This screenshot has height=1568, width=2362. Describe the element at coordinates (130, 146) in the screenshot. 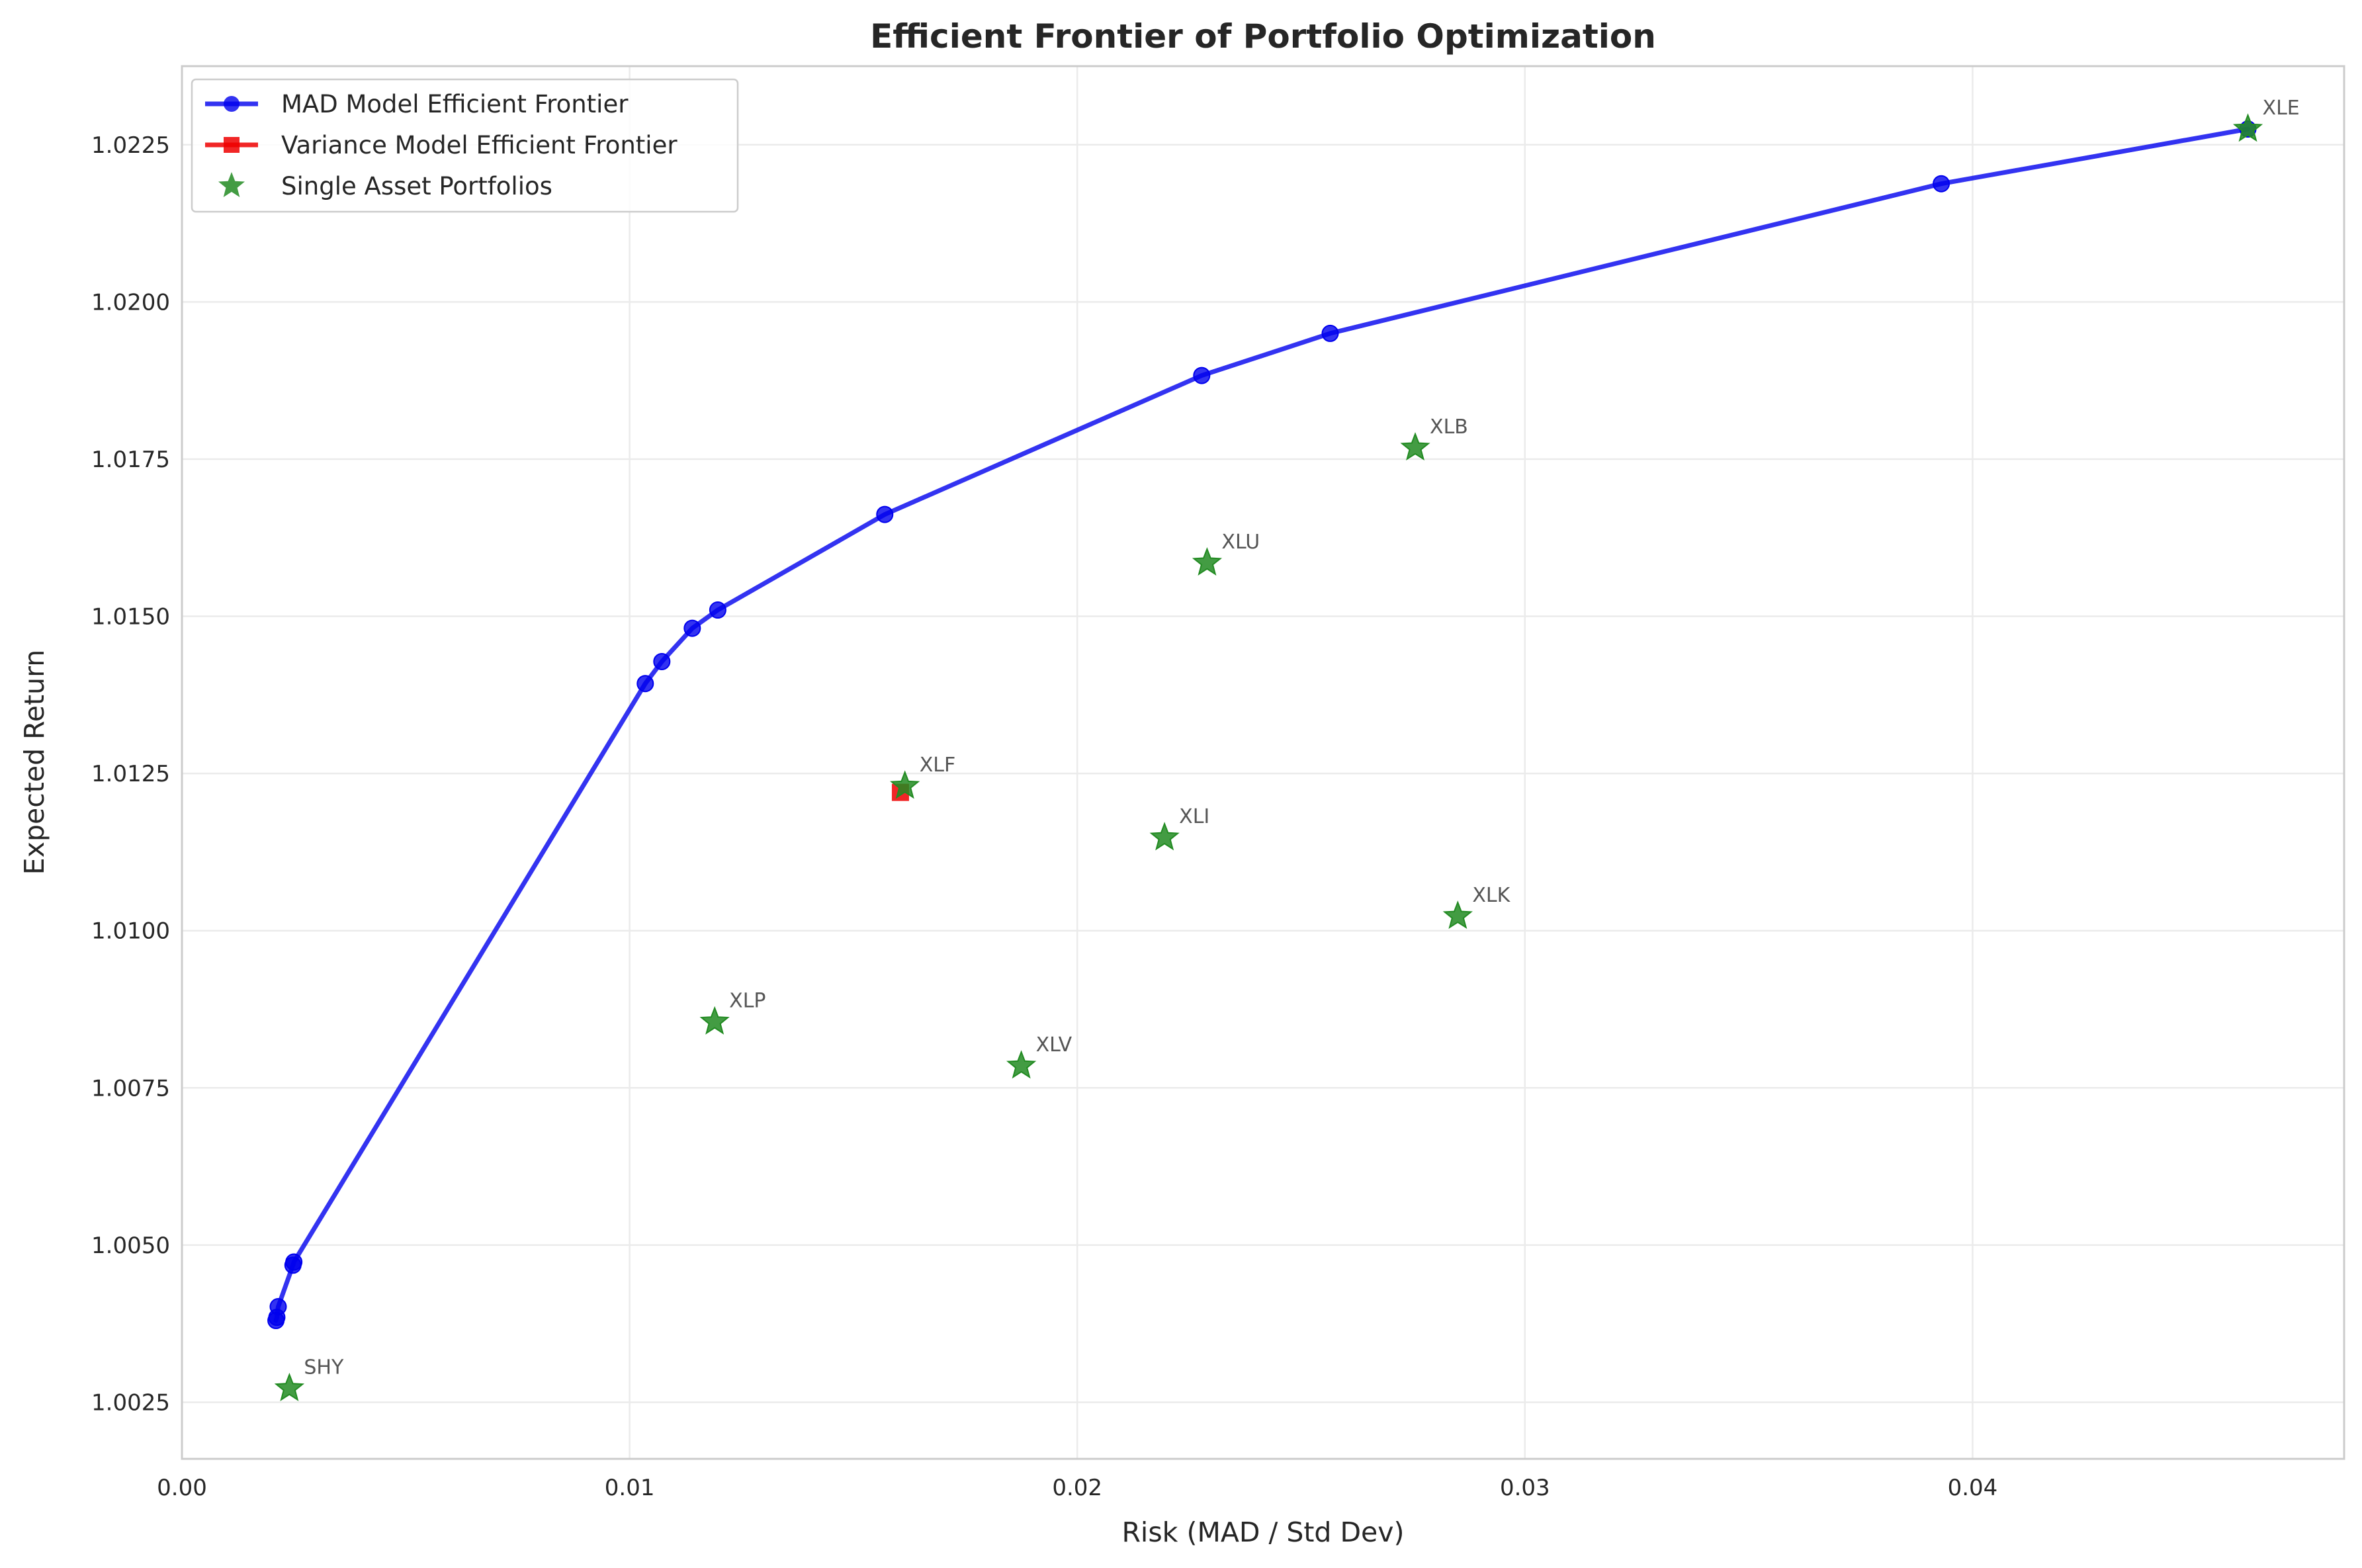

I see `y-tick-label: 1.0225` at that location.